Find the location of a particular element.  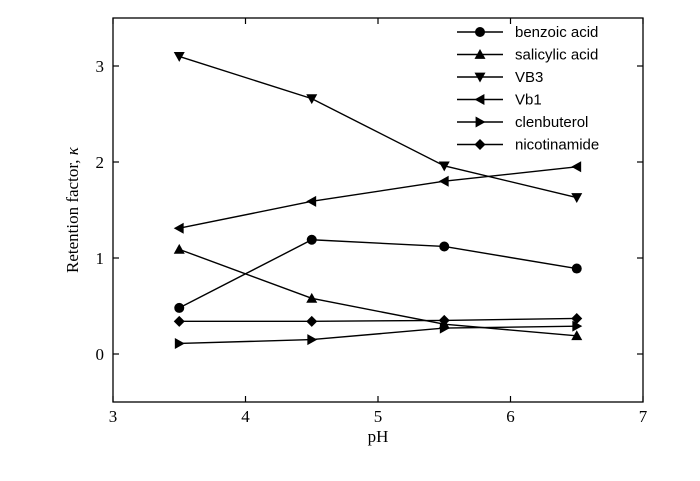

x-tick-label: 7 is located at coordinates (643, 416).